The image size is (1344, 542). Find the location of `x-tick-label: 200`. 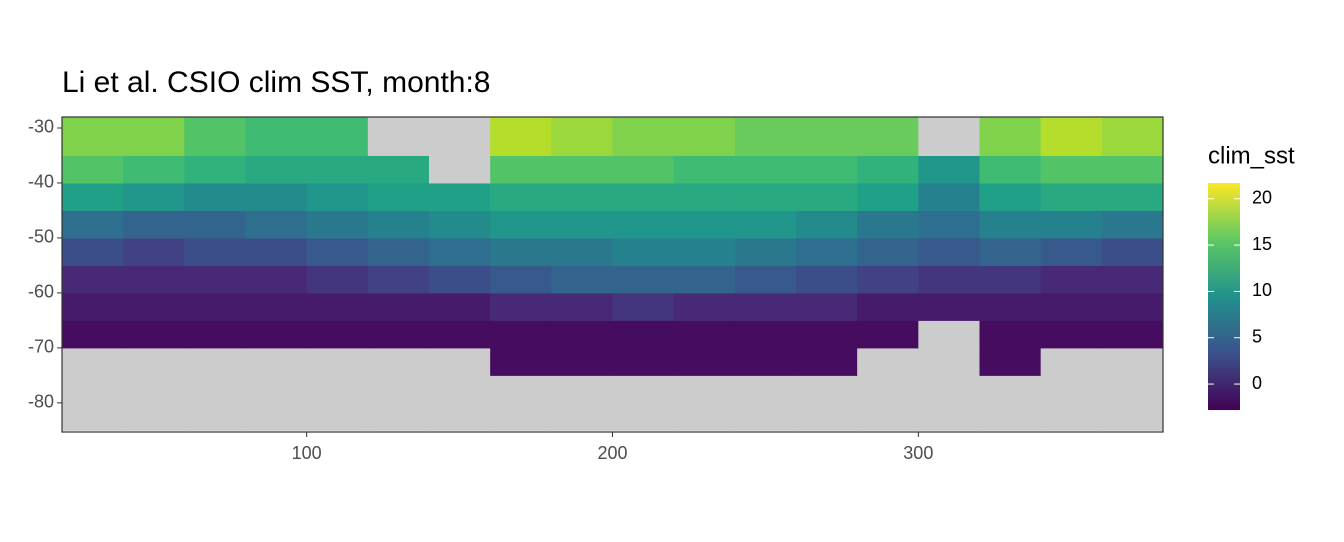

x-tick-label: 200 is located at coordinates (612, 453).